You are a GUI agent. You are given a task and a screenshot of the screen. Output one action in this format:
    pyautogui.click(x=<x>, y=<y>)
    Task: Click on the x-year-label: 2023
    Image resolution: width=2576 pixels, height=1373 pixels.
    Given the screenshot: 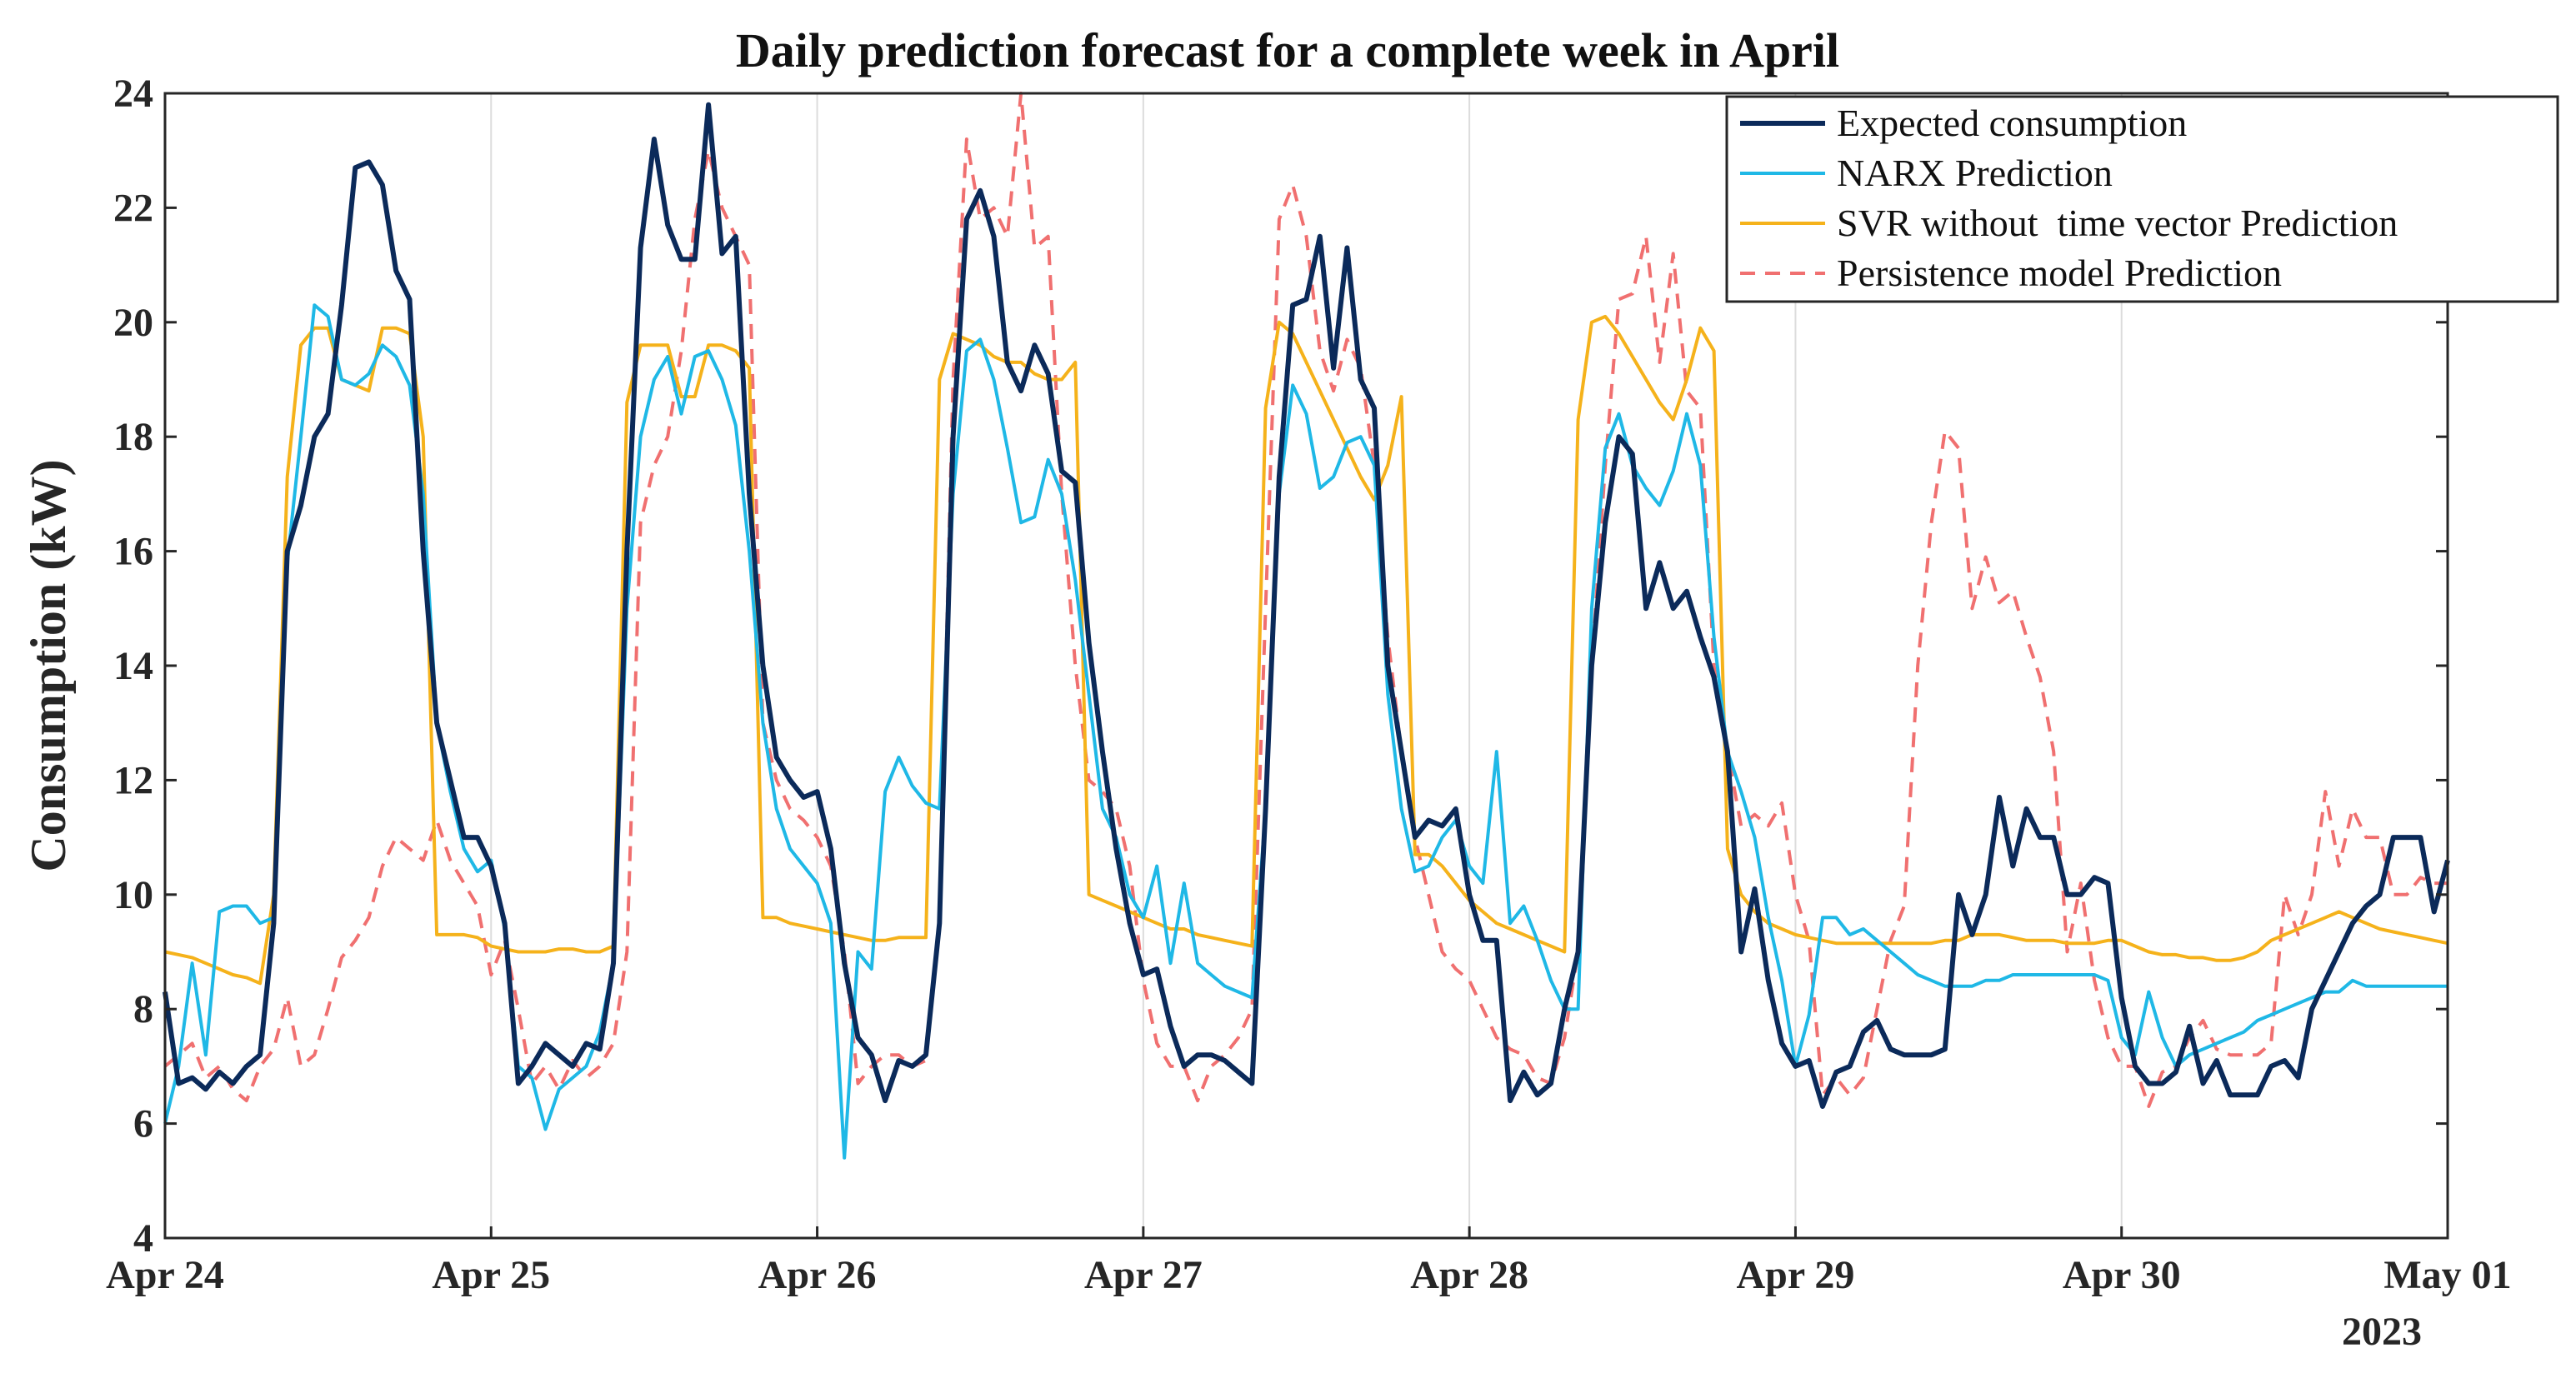 What is the action you would take?
    pyautogui.click(x=2382, y=1332)
    